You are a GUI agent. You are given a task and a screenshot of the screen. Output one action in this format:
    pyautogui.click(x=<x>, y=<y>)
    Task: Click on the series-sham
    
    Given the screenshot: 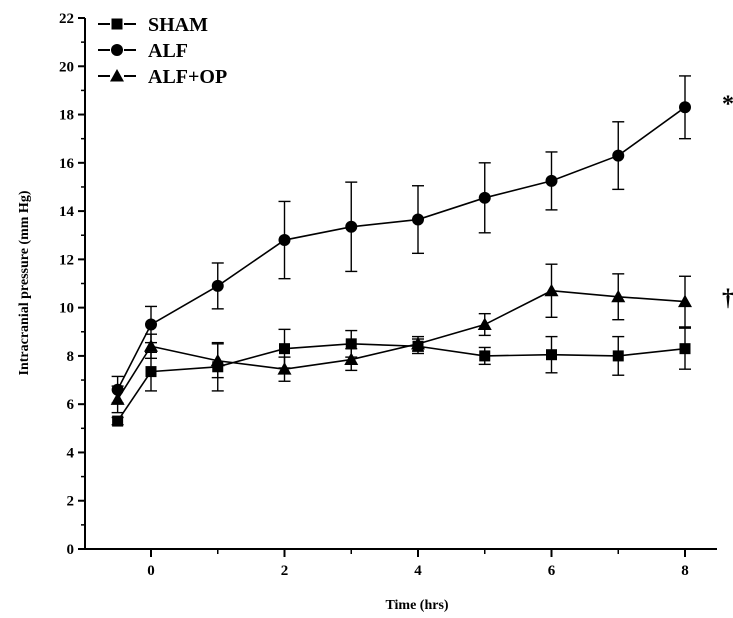 What is the action you would take?
    pyautogui.click(x=401, y=377)
    